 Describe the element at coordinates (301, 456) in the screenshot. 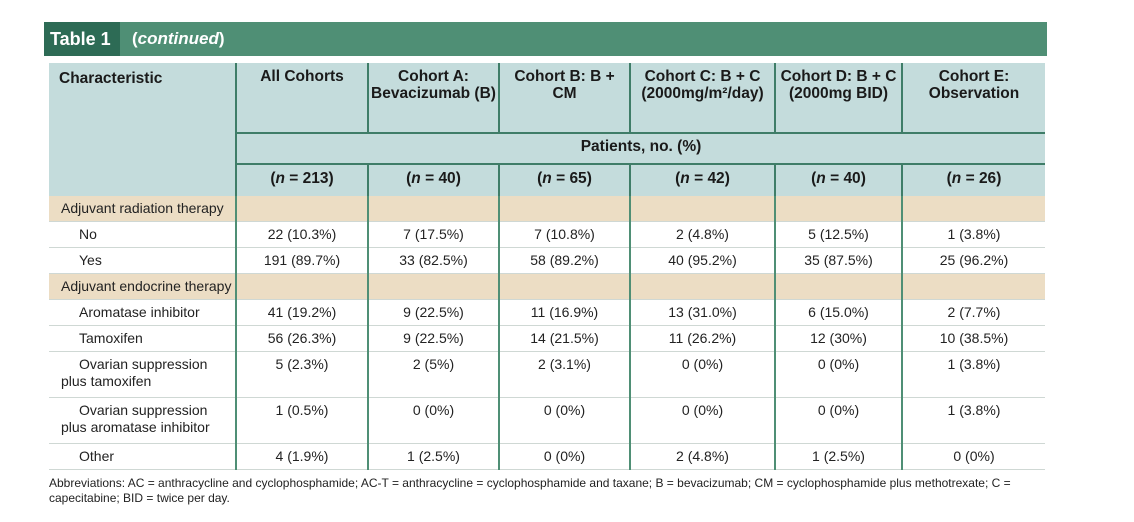

I see `data-cell: 4 (1.9%)` at that location.